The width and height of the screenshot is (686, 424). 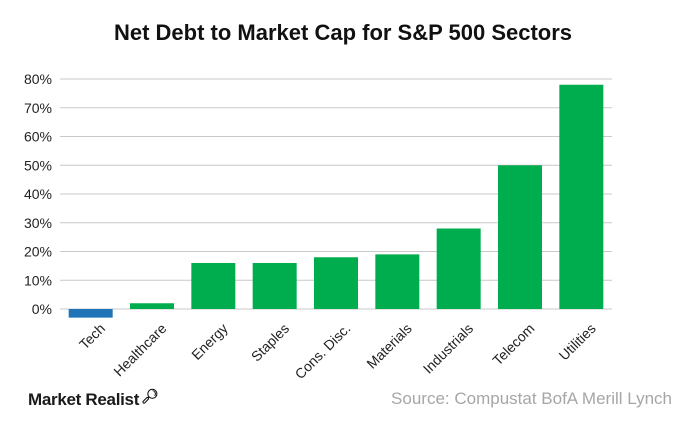 I want to click on magnifier-icon: 🔎︎, so click(x=150, y=396).